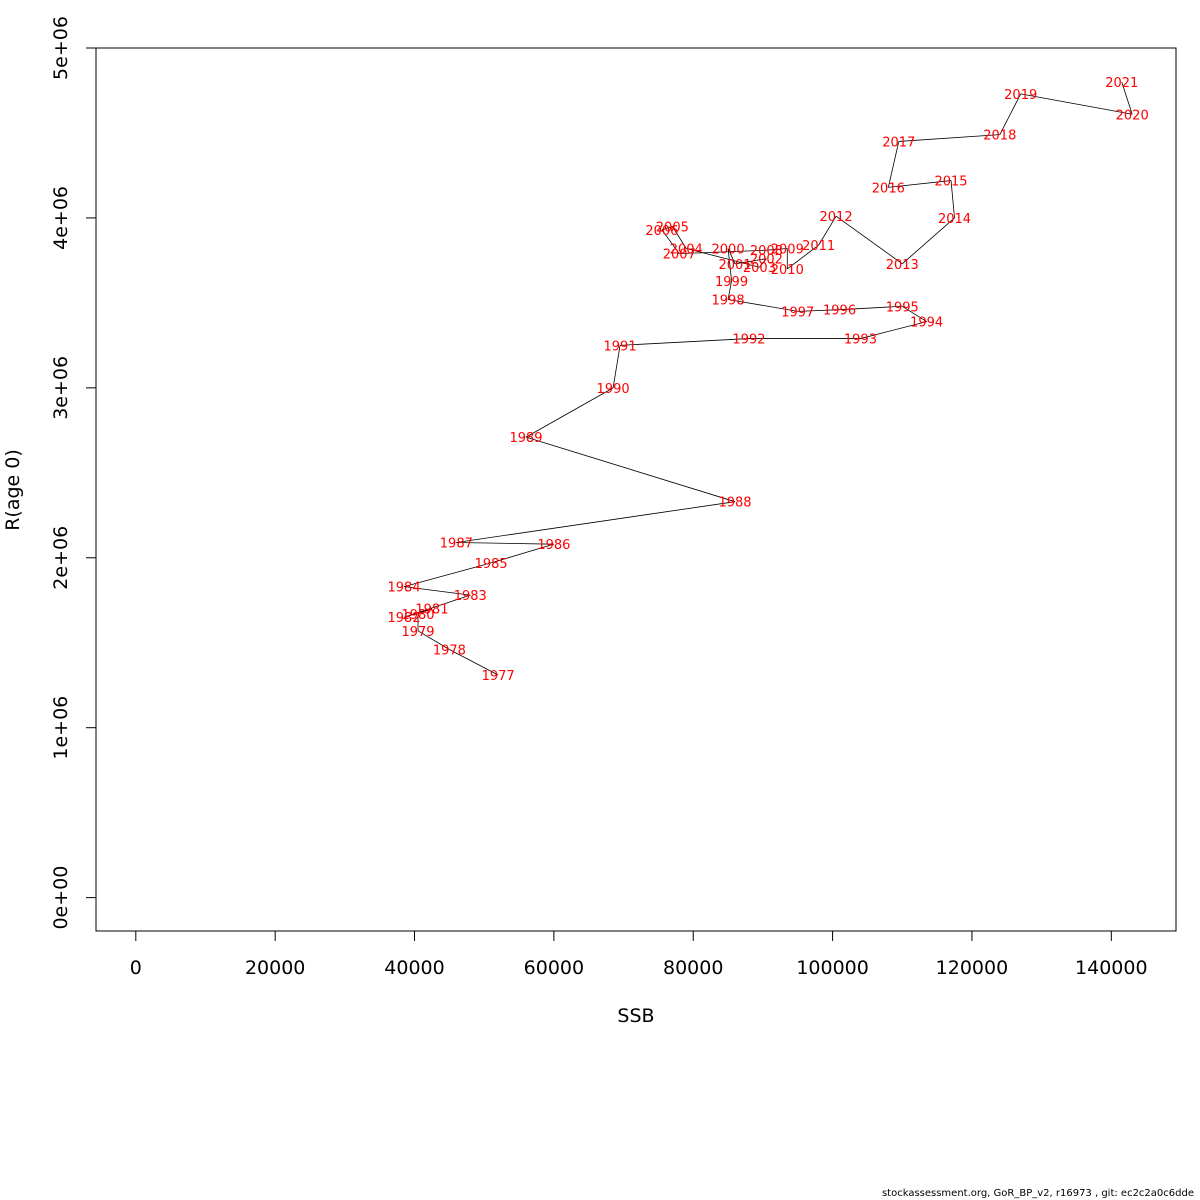 This screenshot has width=1200, height=1200. What do you see at coordinates (61, 48) in the screenshot?
I see `y-tick-label: 5e+06` at bounding box center [61, 48].